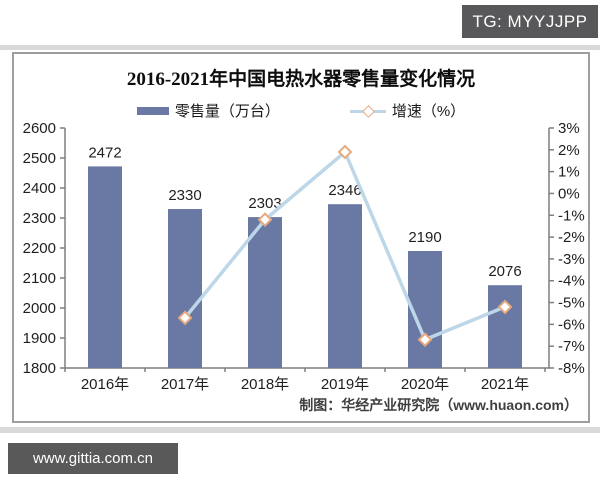 The image size is (600, 480). What do you see at coordinates (425, 384) in the screenshot?
I see `x-axis-label: 2020年` at bounding box center [425, 384].